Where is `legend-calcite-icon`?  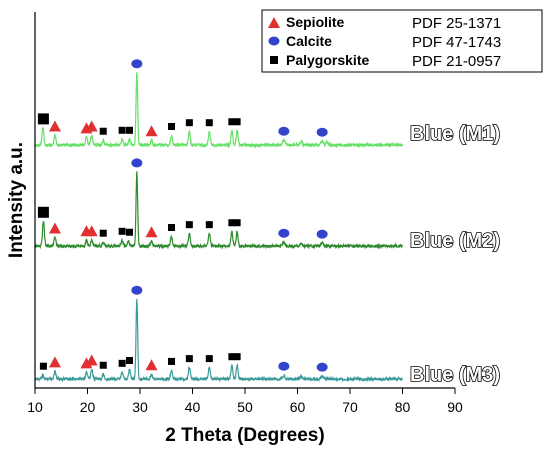
legend-calcite-icon is located at coordinates (274, 41).